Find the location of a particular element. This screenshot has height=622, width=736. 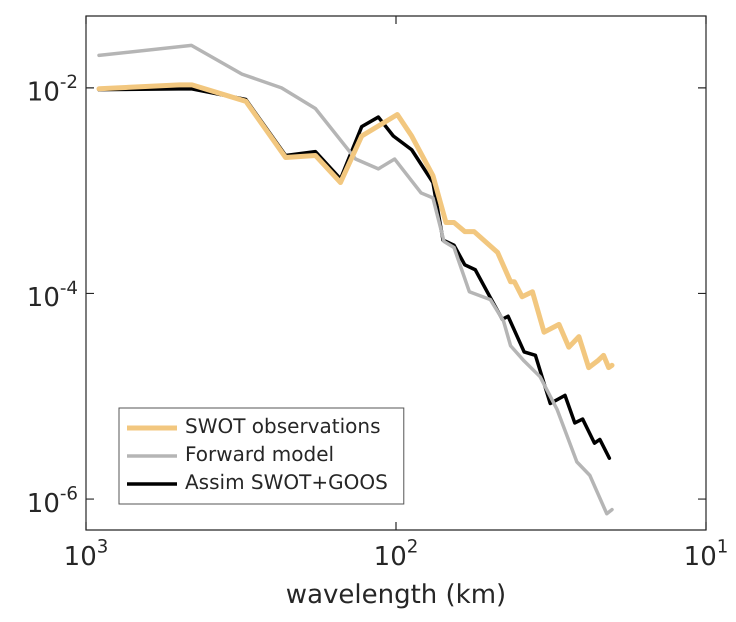

legend-label: Assim SWOT+GOOS is located at coordinates (286, 482).